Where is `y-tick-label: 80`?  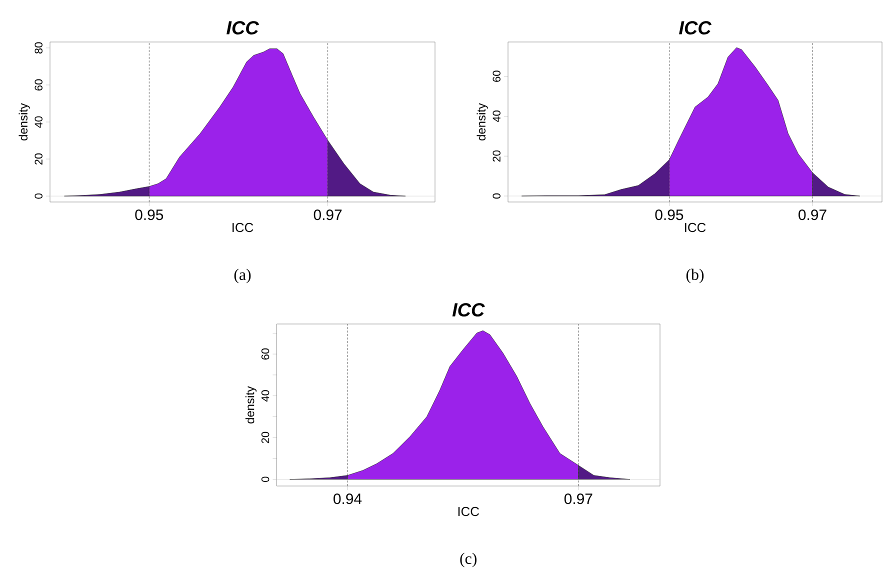 y-tick-label: 80 is located at coordinates (38, 48).